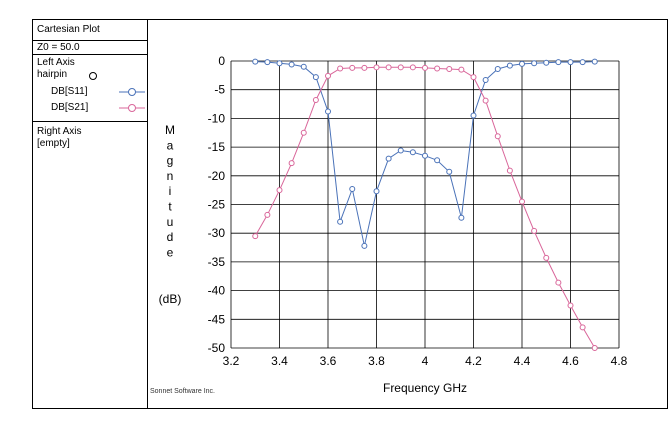 The image size is (670, 422). I want to click on x-tick-label: 3.2, so click(231, 361).